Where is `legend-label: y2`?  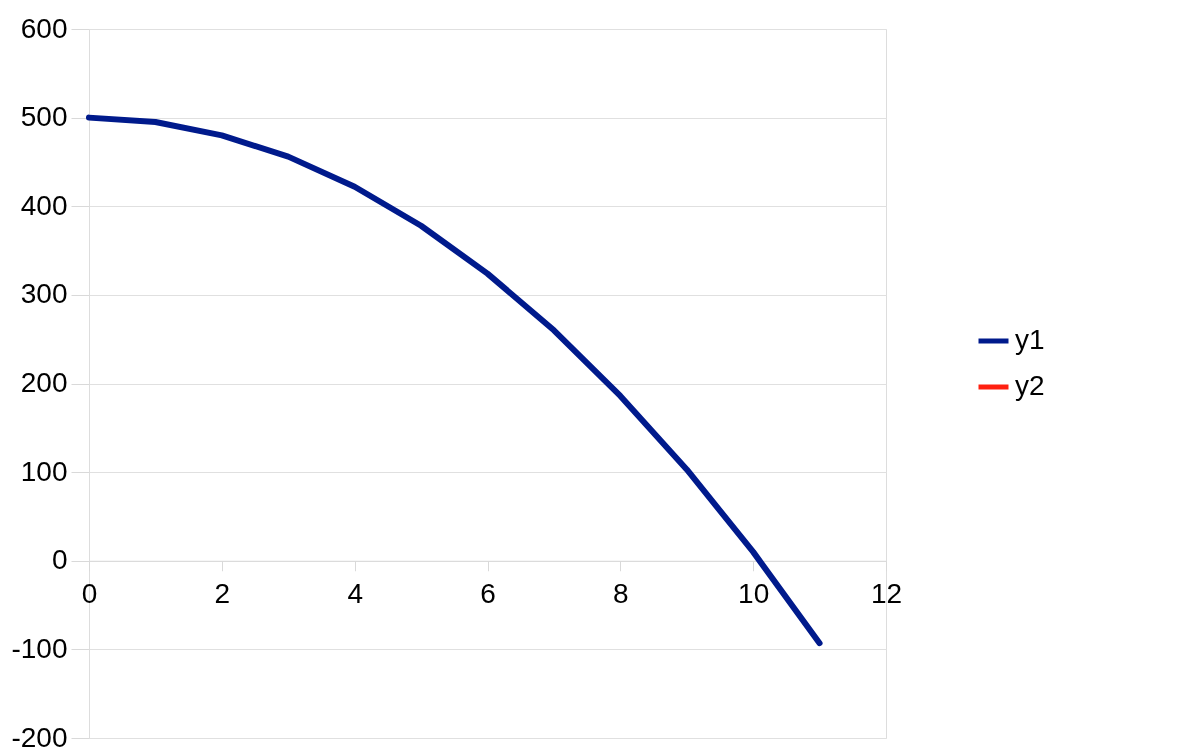
legend-label: y2 is located at coordinates (1030, 385).